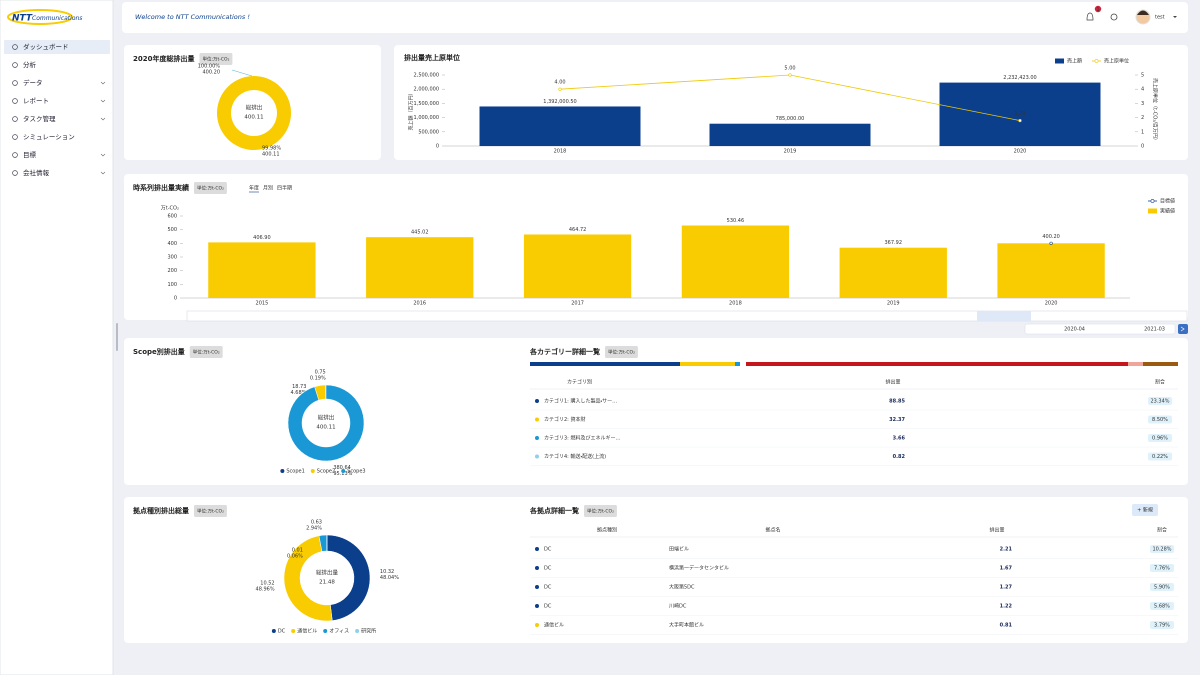  Describe the element at coordinates (22, 19) in the screenshot. I see `logo-text: NTT` at that location.